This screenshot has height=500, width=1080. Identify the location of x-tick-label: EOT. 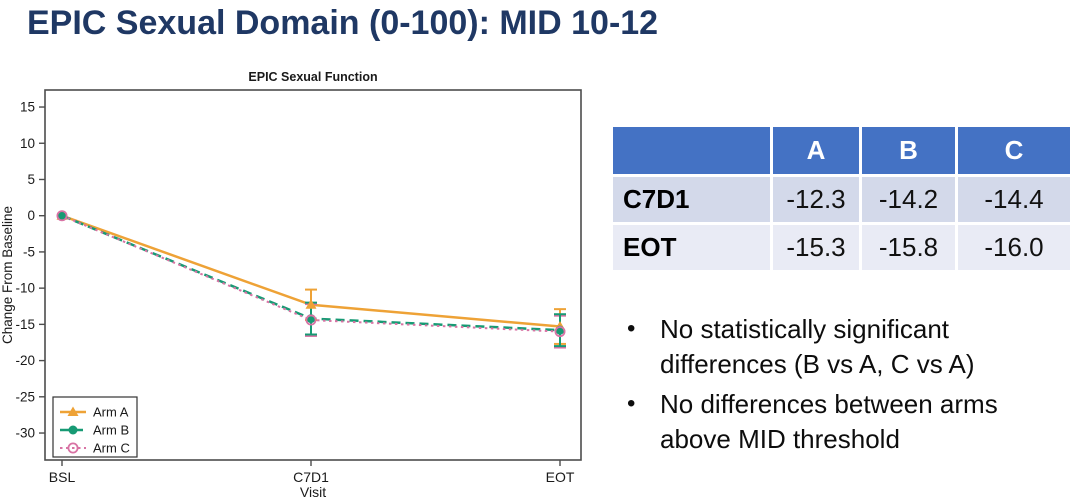
(560, 477).